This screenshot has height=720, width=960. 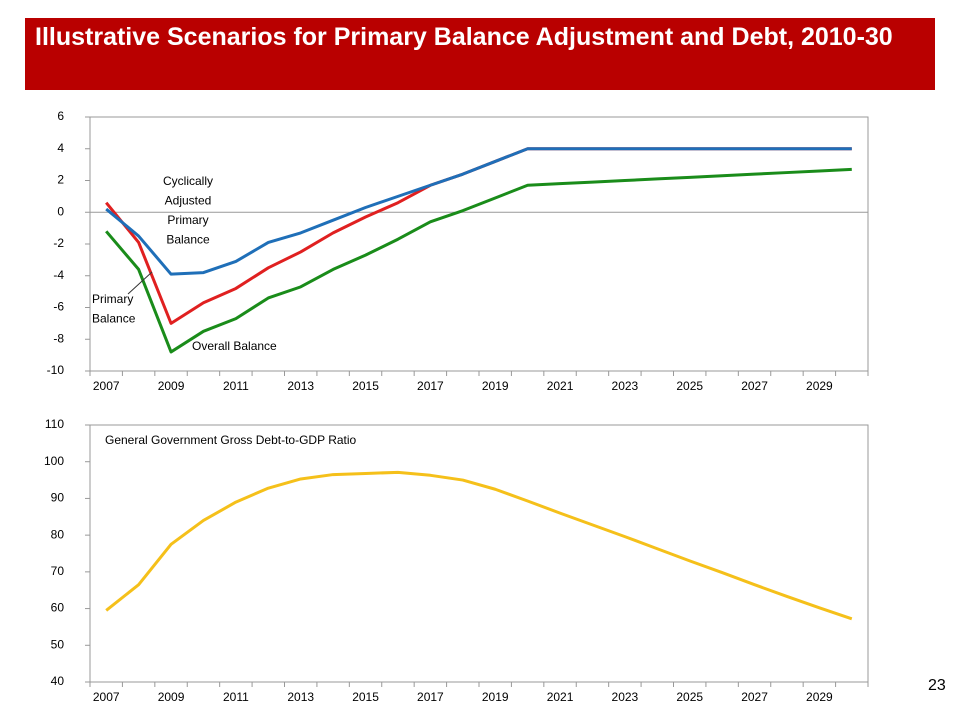 I want to click on y-tick-label: -8, so click(x=58, y=338).